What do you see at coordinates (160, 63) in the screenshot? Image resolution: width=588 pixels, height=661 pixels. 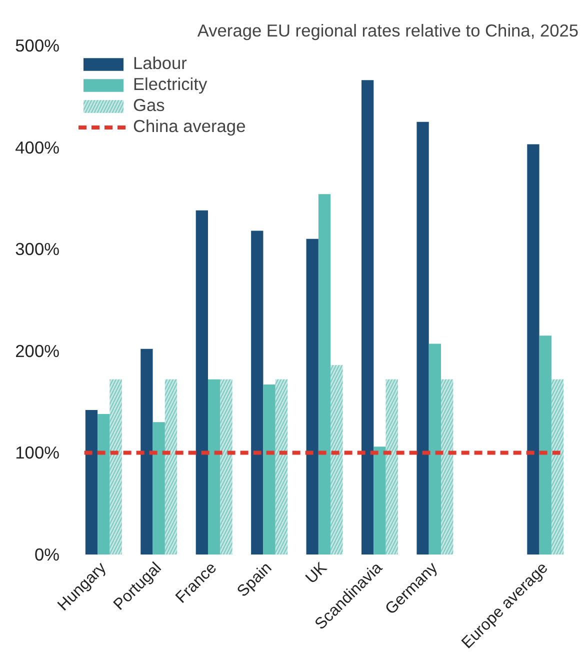 I see `legend-label: Labour` at bounding box center [160, 63].